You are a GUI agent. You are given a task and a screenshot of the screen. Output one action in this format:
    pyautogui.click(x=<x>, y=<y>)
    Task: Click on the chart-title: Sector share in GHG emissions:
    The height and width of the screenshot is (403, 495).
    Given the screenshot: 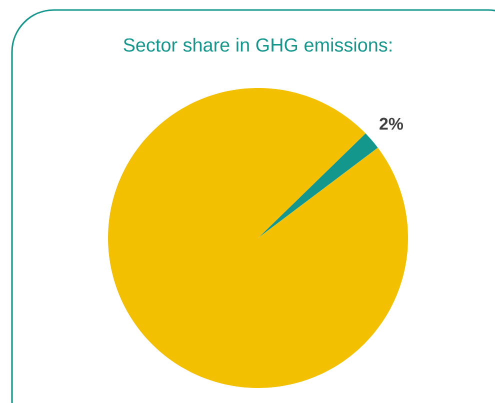 What is the action you would take?
    pyautogui.click(x=258, y=45)
    